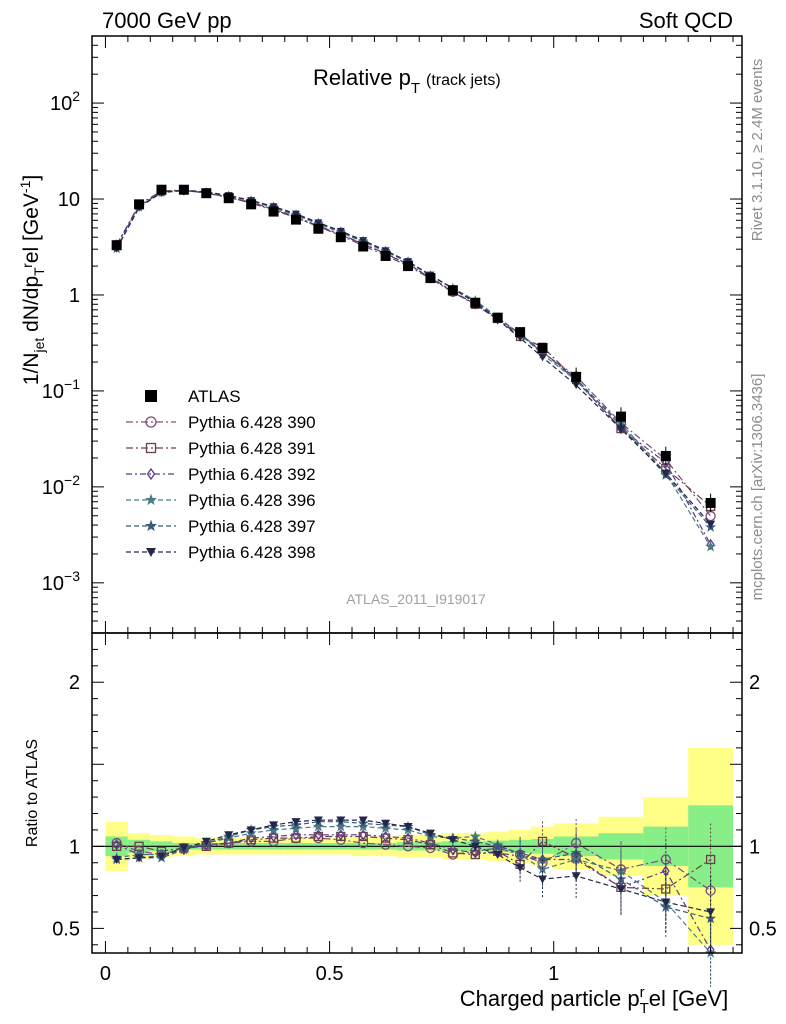  I want to click on y-tick-label: 10⁻¹, so click(61, 389).